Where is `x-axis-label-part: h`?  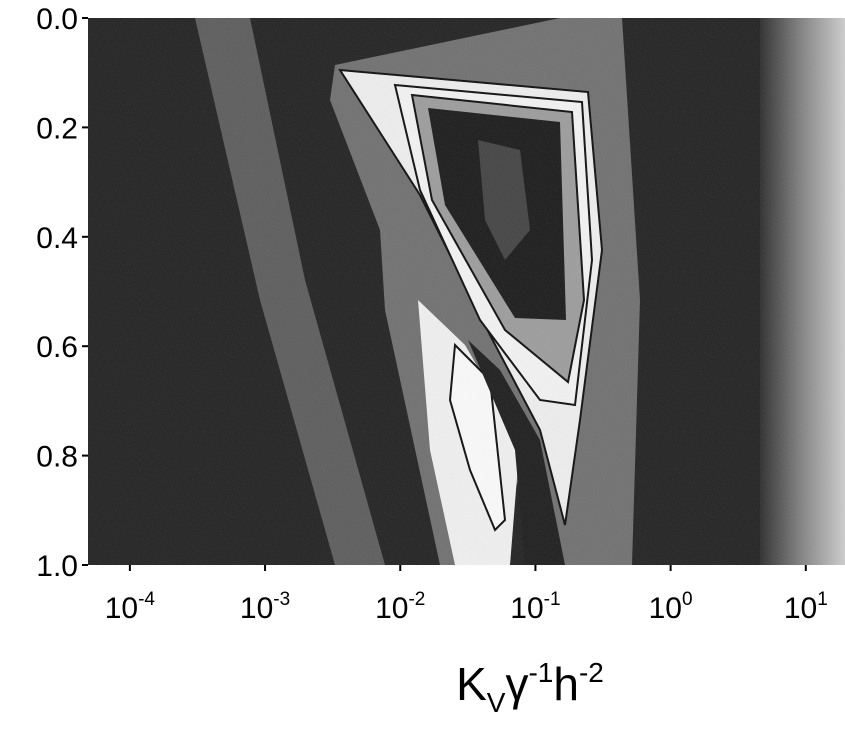 x-axis-label-part: h is located at coordinates (566, 684).